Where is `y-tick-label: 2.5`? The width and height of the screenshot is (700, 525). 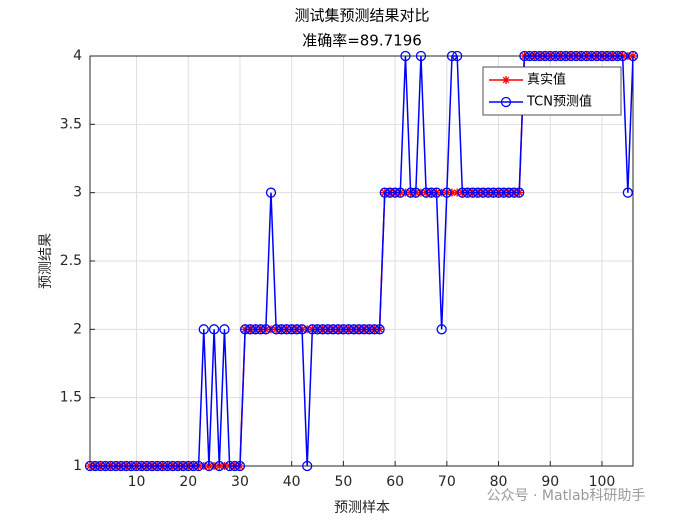 y-tick-label: 2.5 is located at coordinates (71, 261).